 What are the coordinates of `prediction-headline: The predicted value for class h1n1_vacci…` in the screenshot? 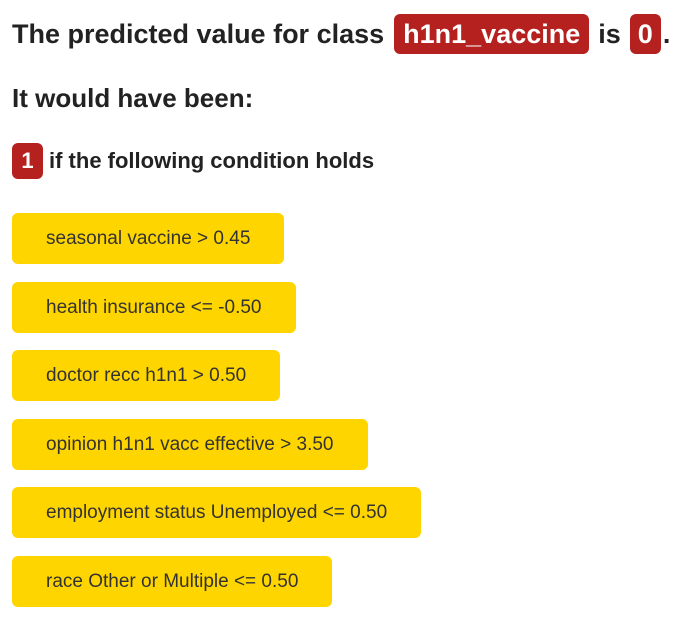 It's located at (341, 34).